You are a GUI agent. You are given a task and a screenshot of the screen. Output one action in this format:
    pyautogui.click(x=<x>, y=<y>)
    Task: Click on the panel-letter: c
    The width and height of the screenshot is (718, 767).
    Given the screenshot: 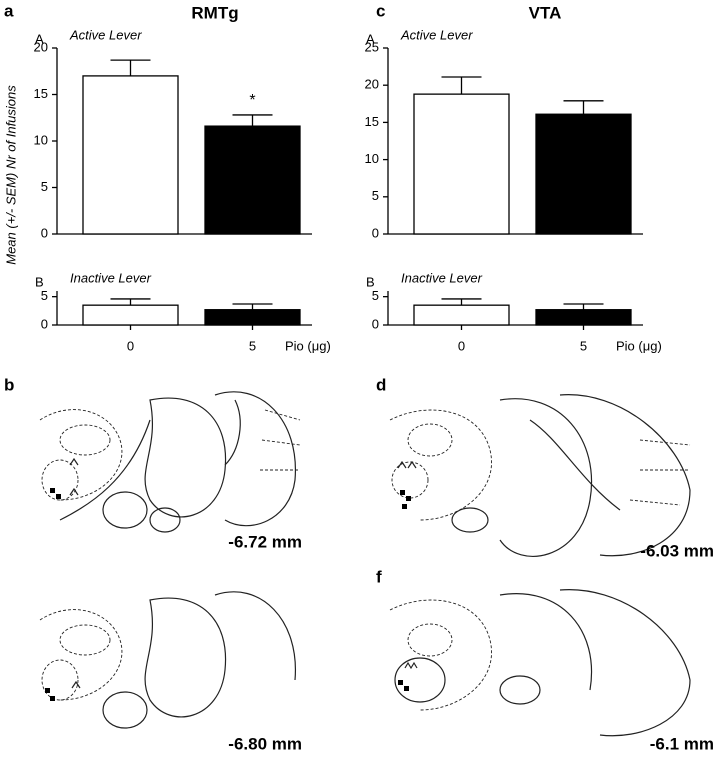 What is the action you would take?
    pyautogui.click(x=380, y=10)
    